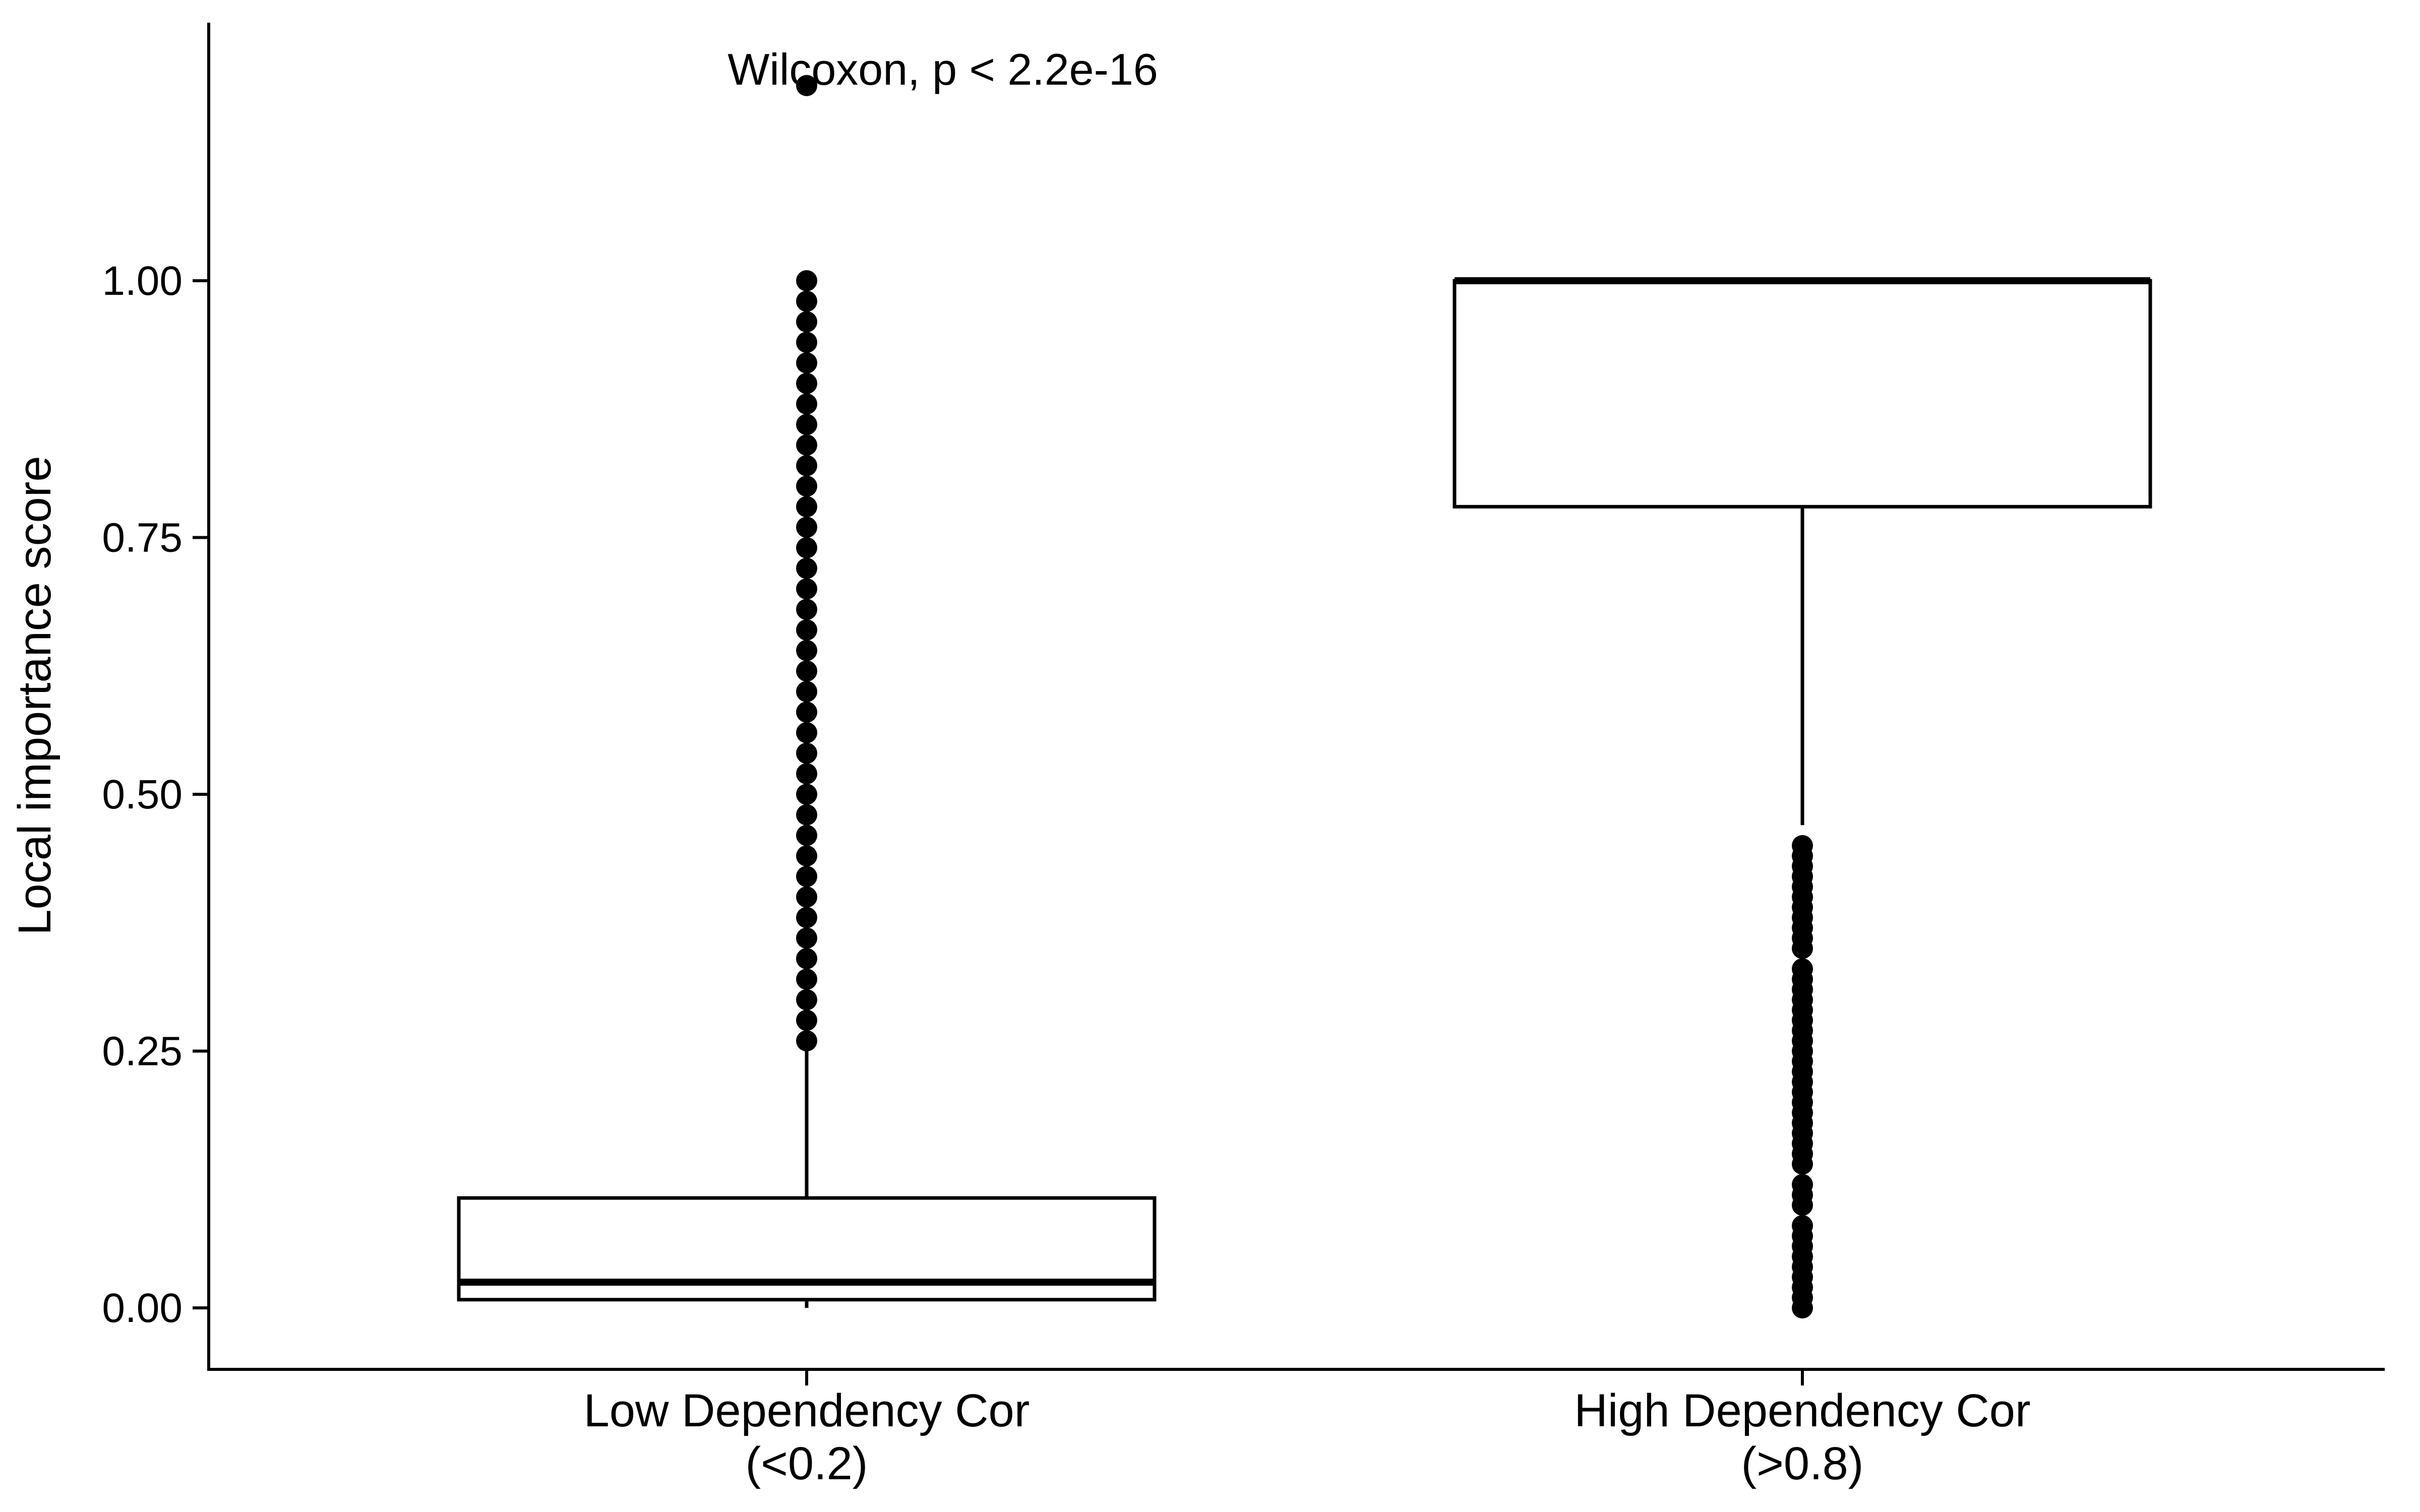  Describe the element at coordinates (807, 1410) in the screenshot. I see `x-category-label: Low Dependency Cor` at that location.